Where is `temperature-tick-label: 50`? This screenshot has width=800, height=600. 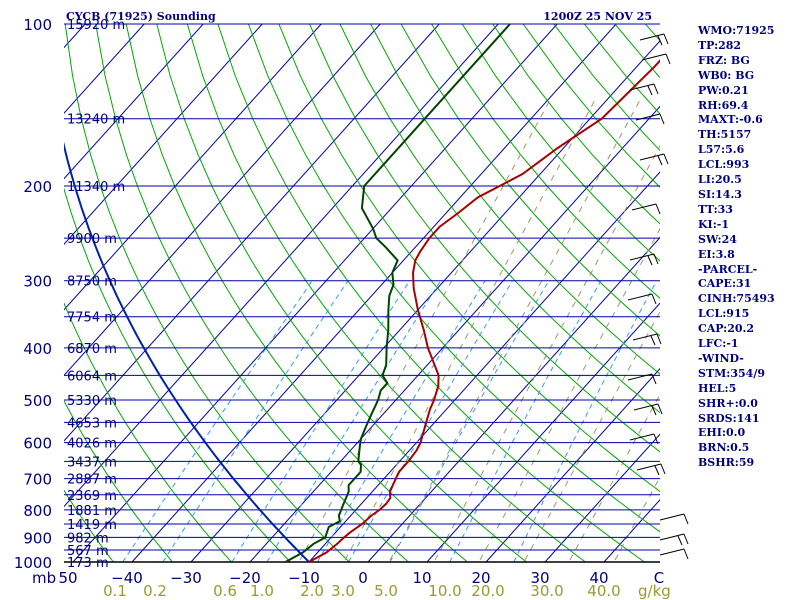 temperature-tick-label: 50 is located at coordinates (67, 578).